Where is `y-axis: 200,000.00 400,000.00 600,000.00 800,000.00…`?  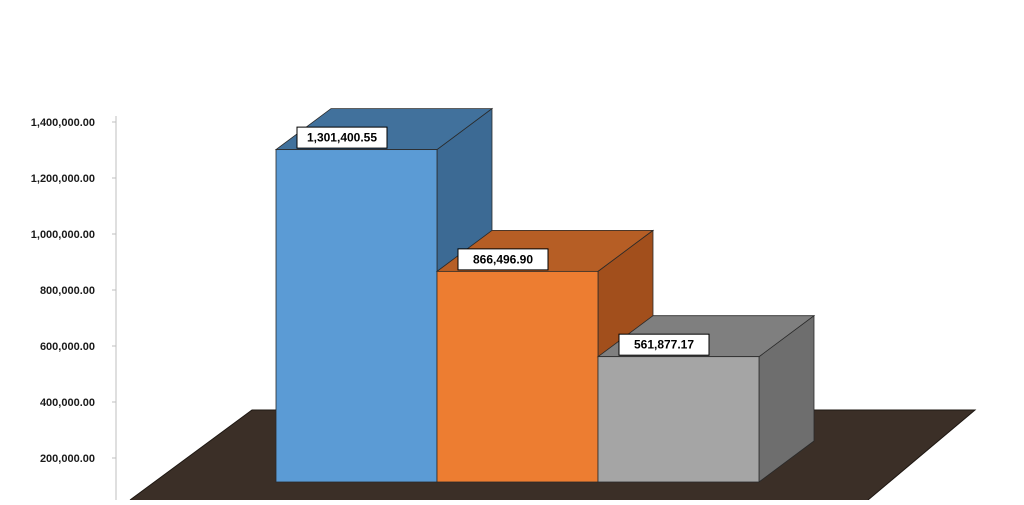
y-axis: 200,000.00 400,000.00 600,000.00 800,000.00… is located at coordinates (74, 308).